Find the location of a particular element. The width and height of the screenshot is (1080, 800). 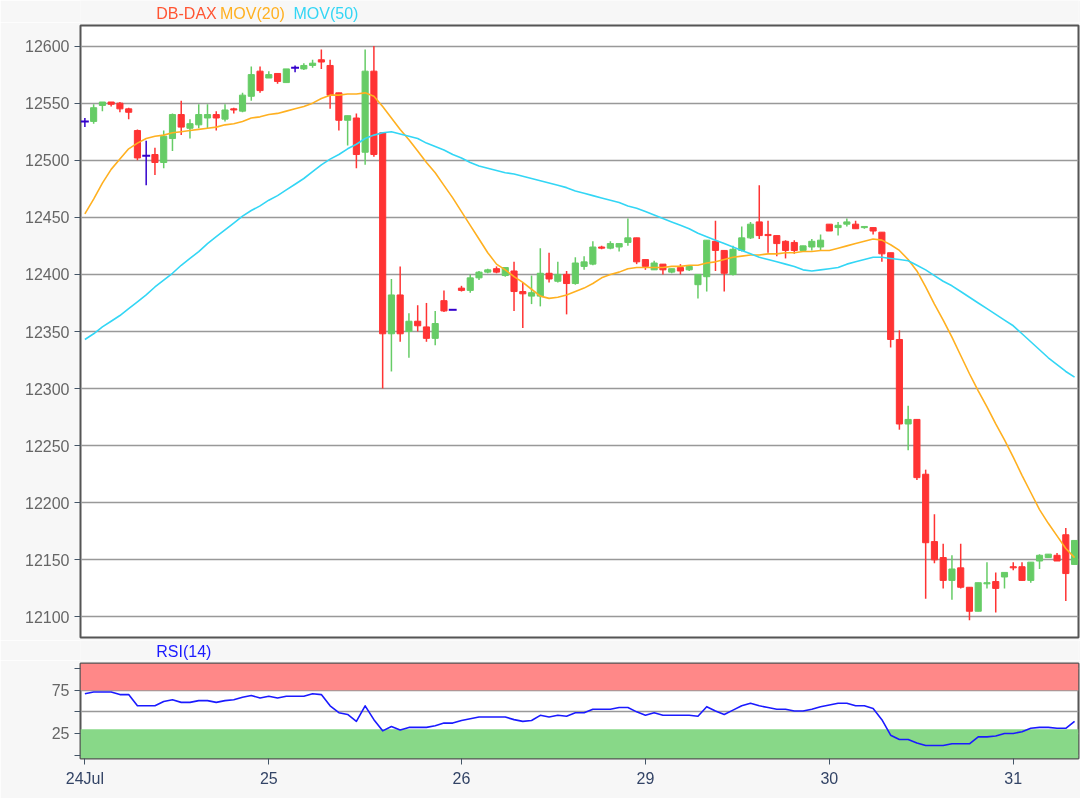

y-tick-label: 12350 is located at coordinates (47, 332).